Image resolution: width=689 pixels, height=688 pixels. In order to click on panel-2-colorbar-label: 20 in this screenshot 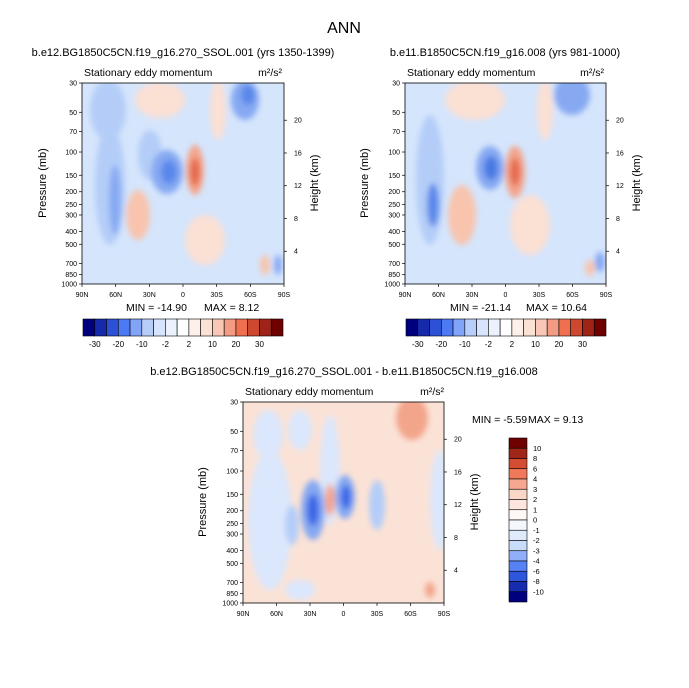, I will do `click(558, 344)`.